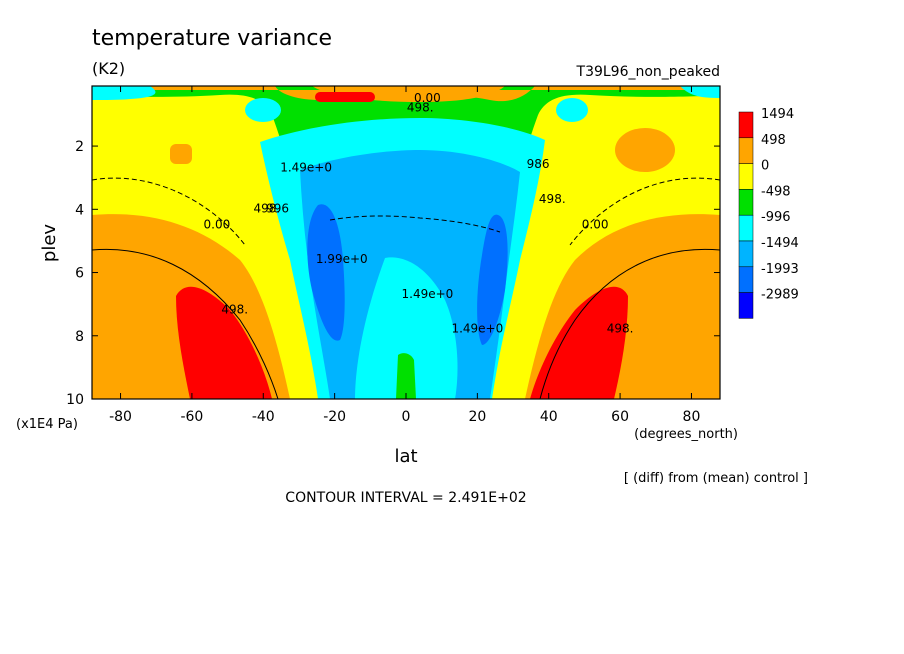 The height and width of the screenshot is (654, 904). What do you see at coordinates (415, 224) in the screenshot?
I see `contour-dashed-center` at bounding box center [415, 224].